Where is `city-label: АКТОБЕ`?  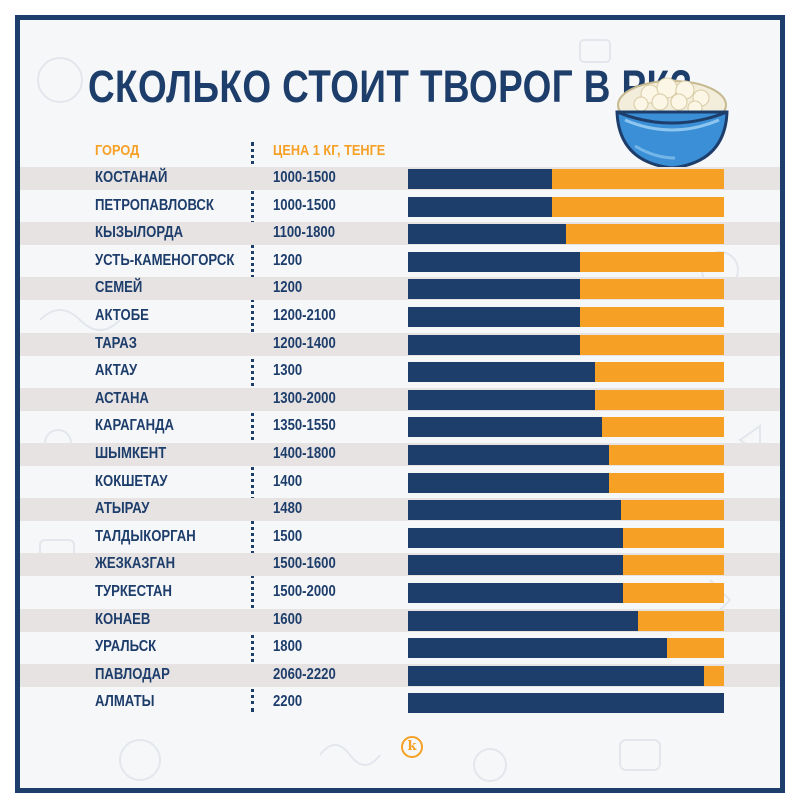 city-label: АКТОБЕ is located at coordinates (122, 315).